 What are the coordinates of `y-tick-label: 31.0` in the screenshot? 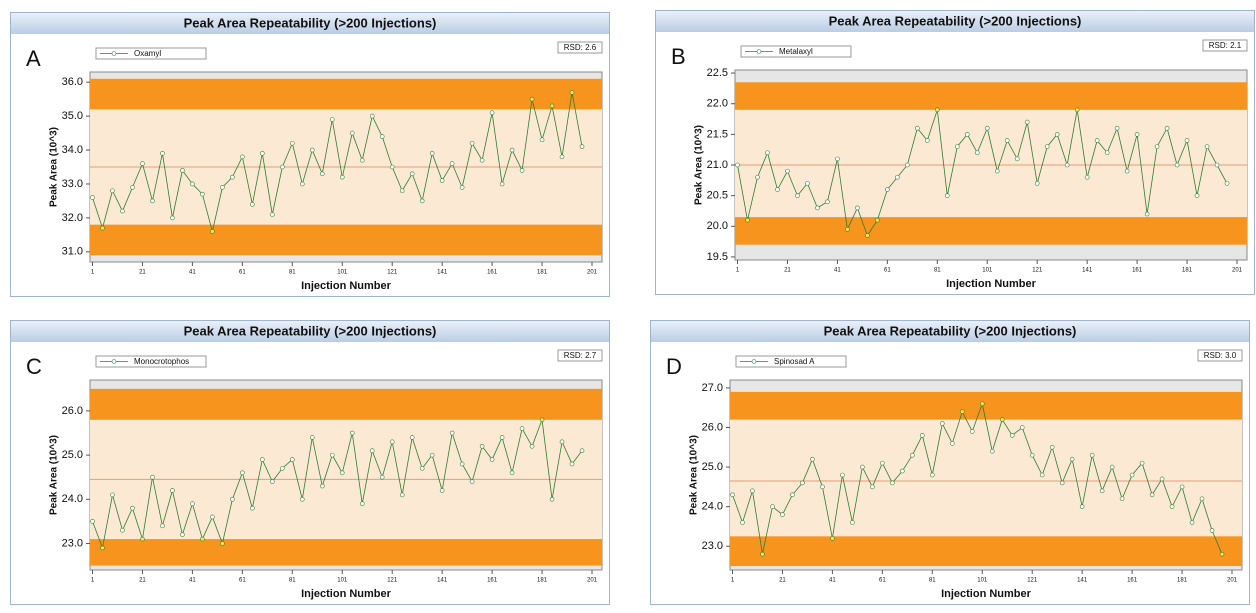 It's located at (72, 252).